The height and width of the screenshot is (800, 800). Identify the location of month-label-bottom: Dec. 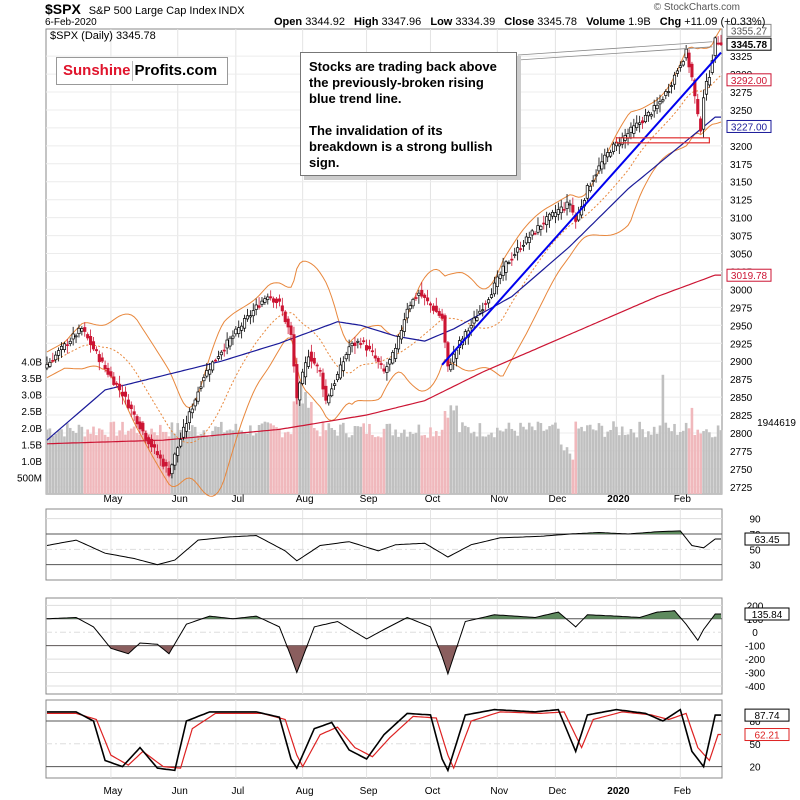
(558, 791).